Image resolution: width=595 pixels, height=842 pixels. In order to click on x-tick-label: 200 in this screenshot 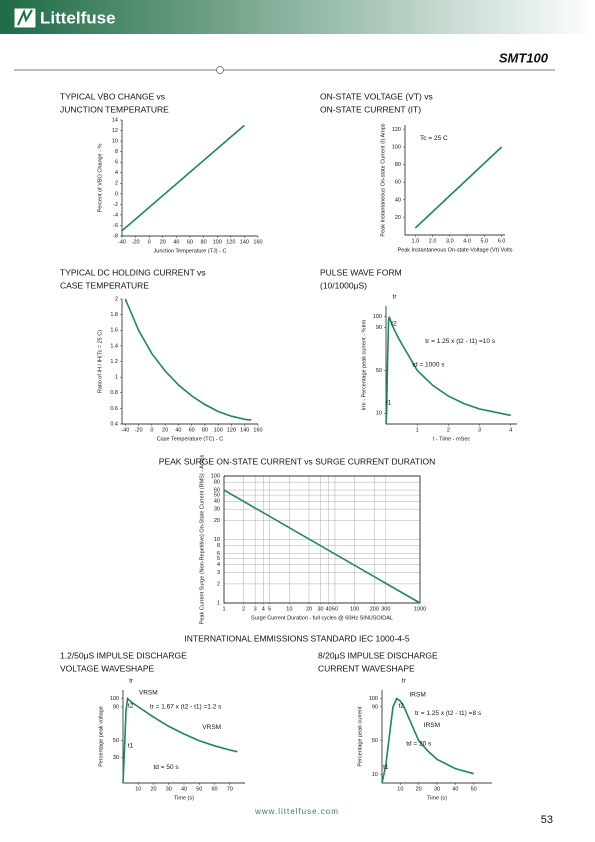, I will do `click(374, 609)`.